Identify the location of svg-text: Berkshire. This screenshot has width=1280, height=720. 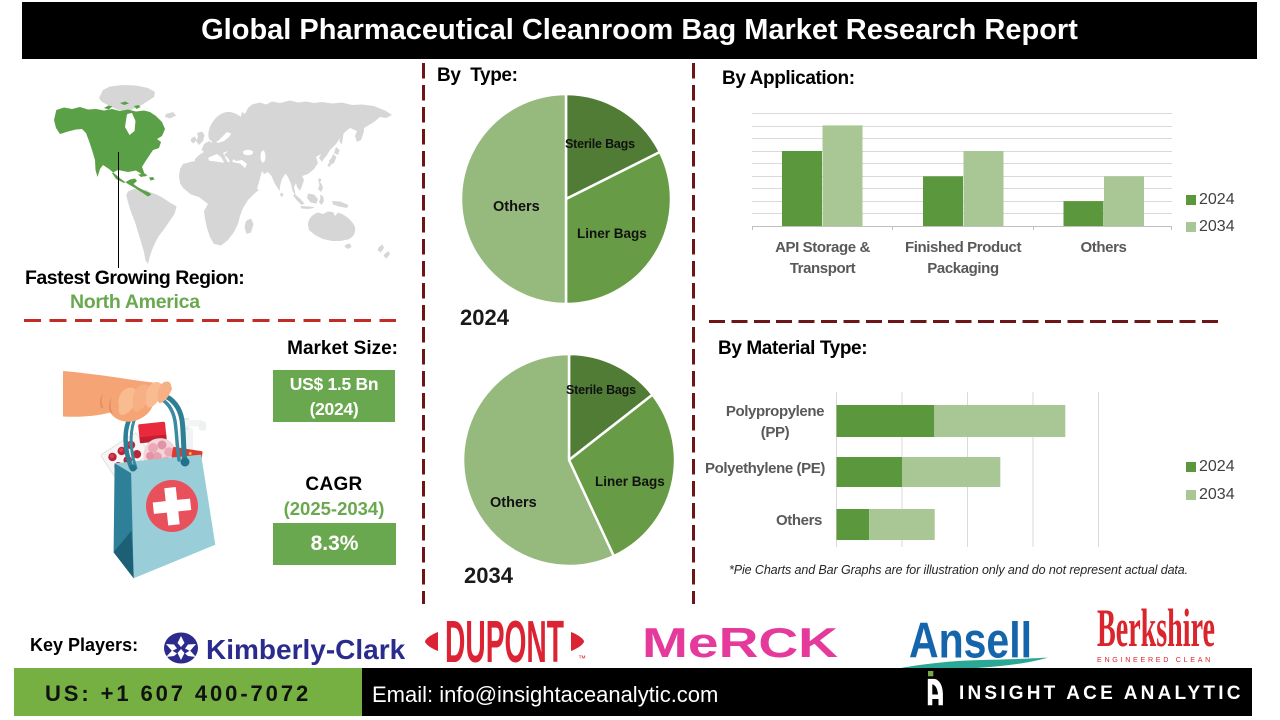
(1156, 627).